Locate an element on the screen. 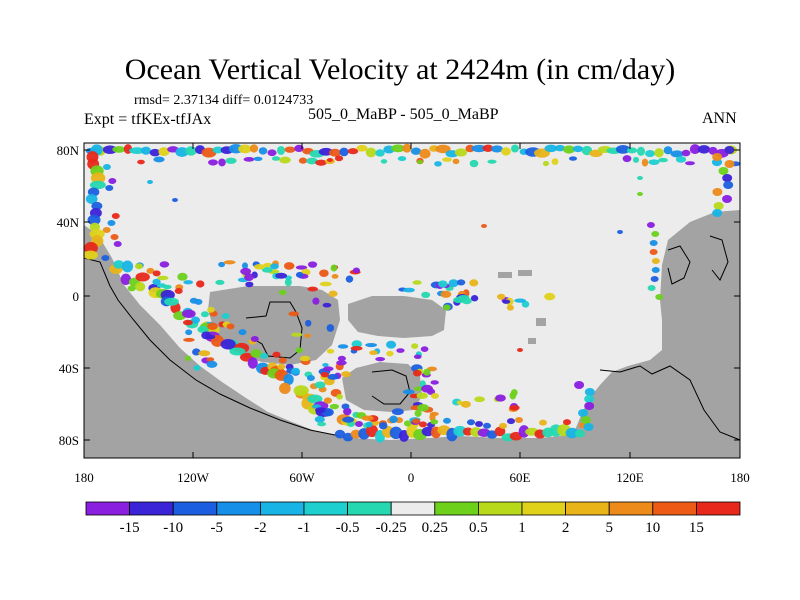 The height and width of the screenshot is (600, 800). colorbar-label: 0.25 is located at coordinates (435, 528).